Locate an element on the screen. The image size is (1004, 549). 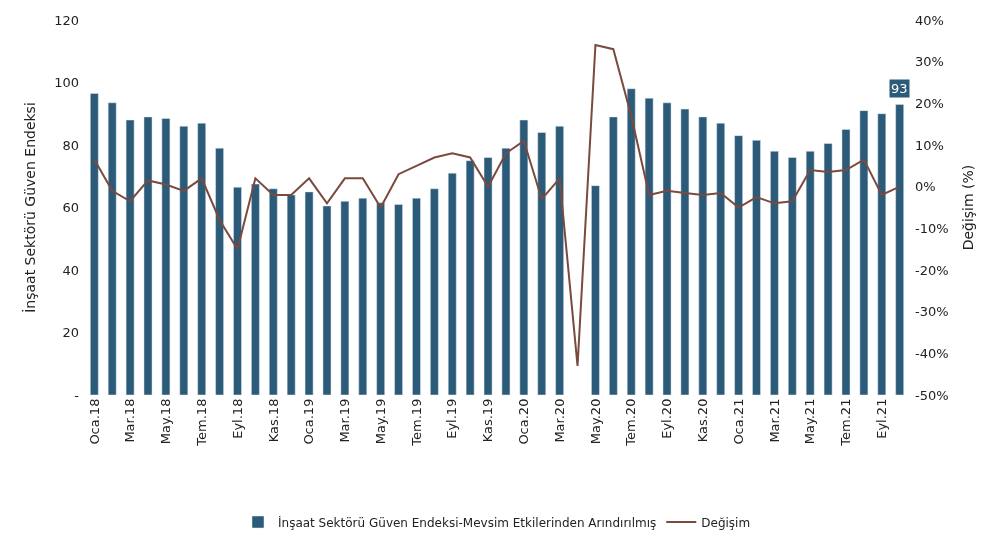
x-tick-label: Eyl.21 is located at coordinates (882, 418).